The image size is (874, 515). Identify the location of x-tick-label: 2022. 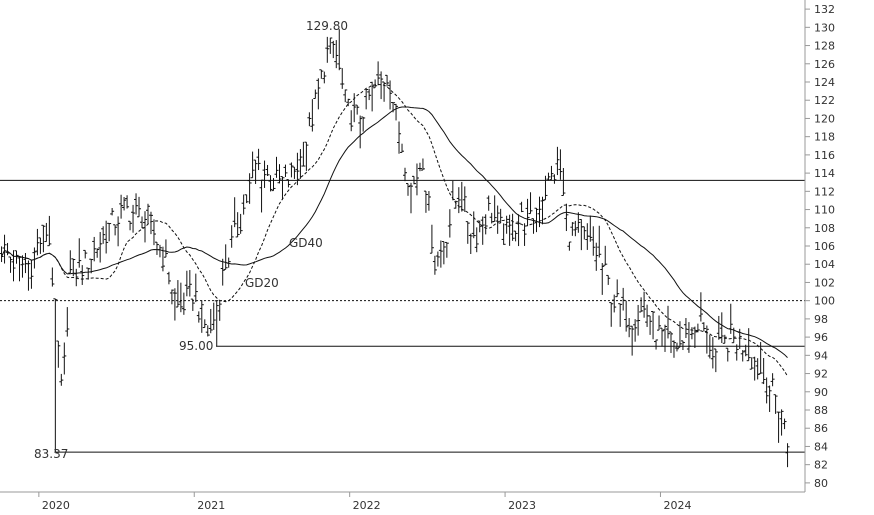
(367, 505).